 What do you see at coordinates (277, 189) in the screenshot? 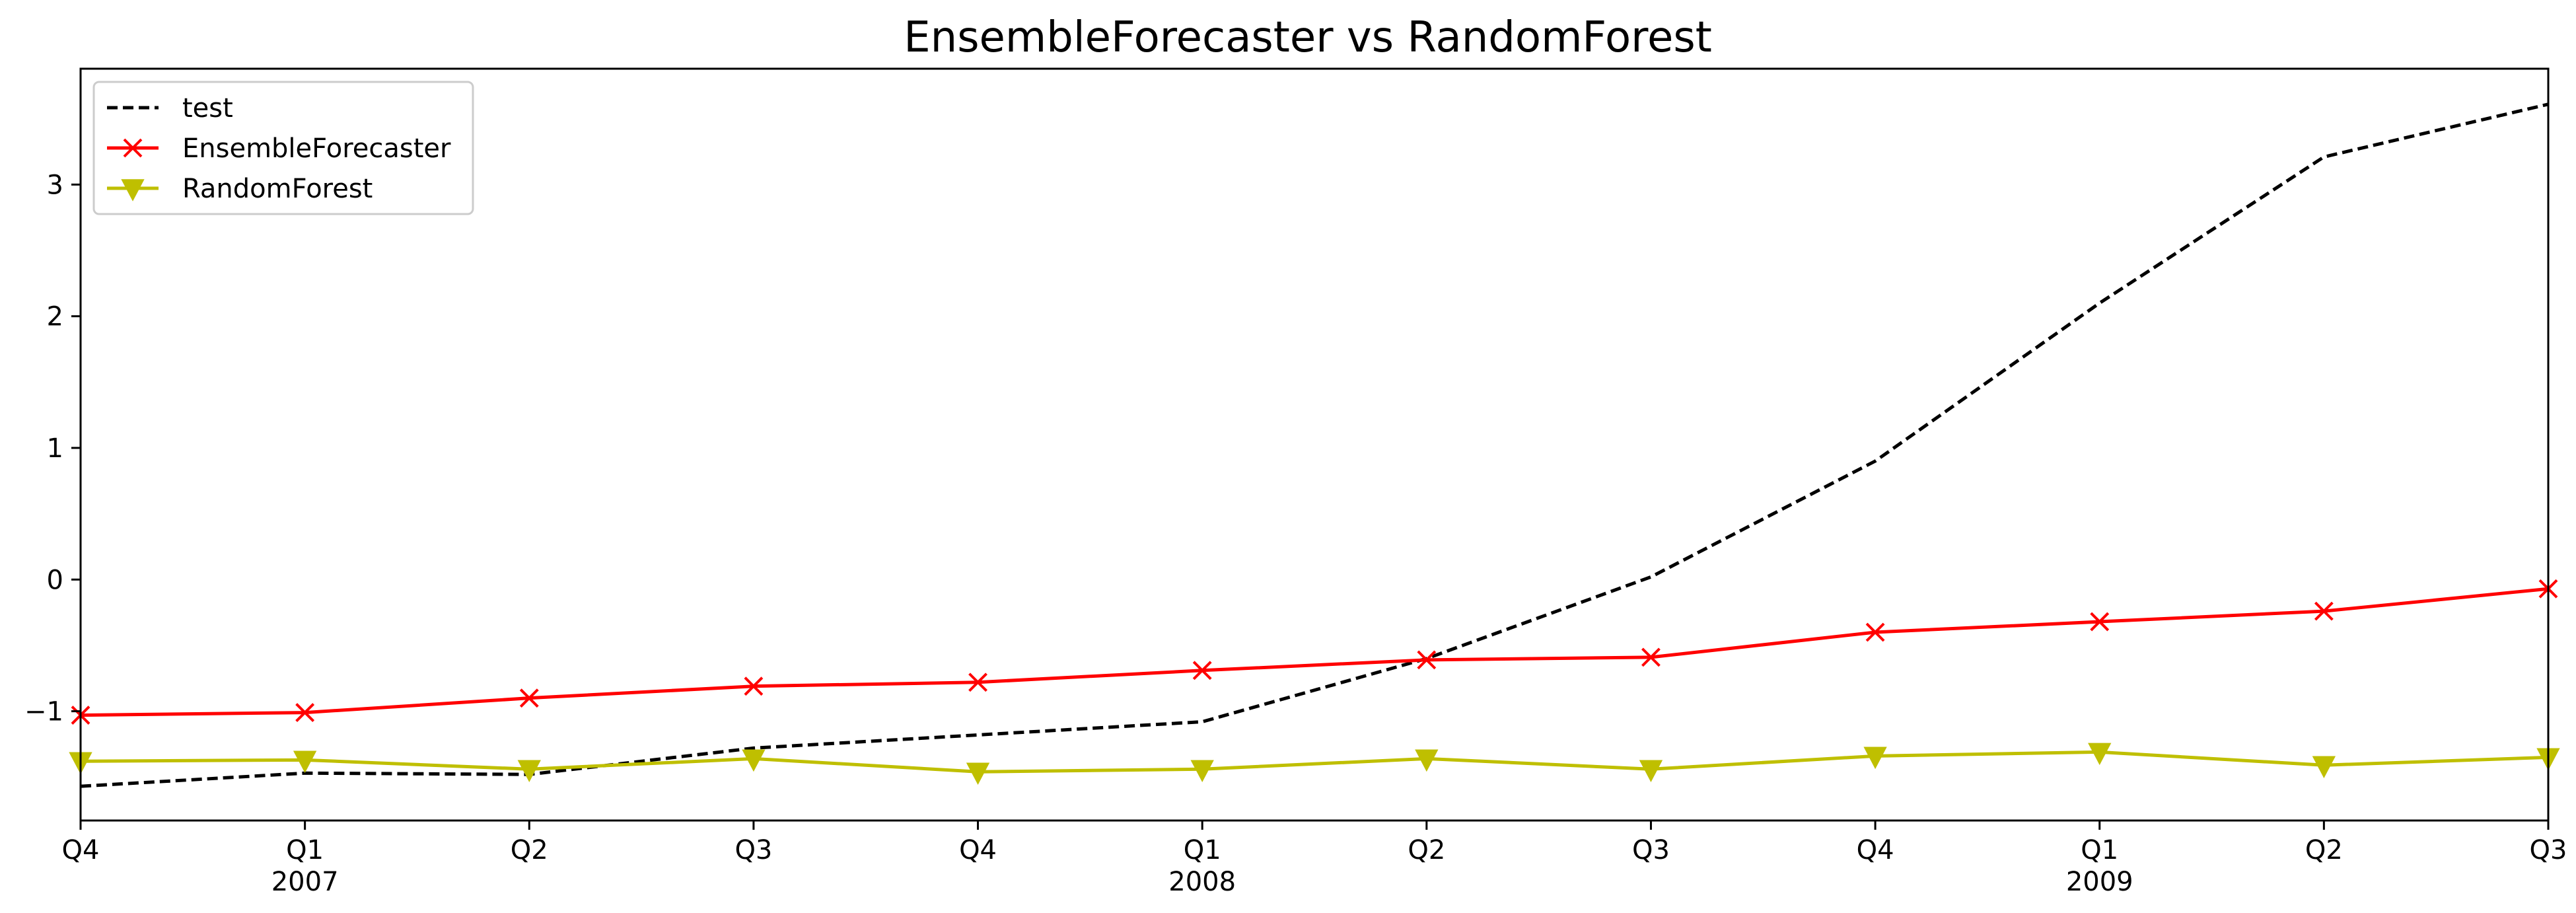
I see `legend-entry: RandomForest` at bounding box center [277, 189].